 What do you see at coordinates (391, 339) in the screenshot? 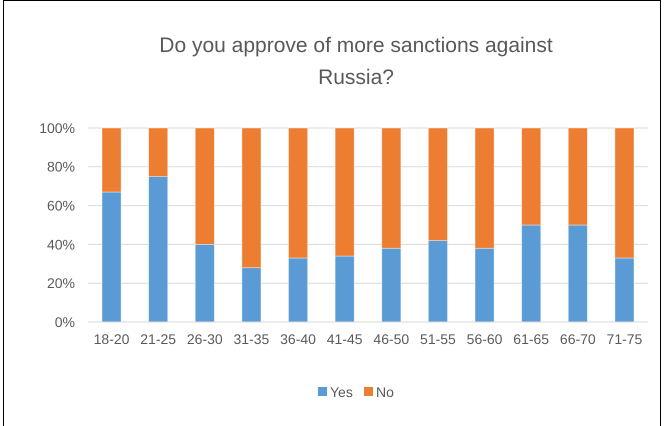
I see `x-tick-label: 46-50` at bounding box center [391, 339].